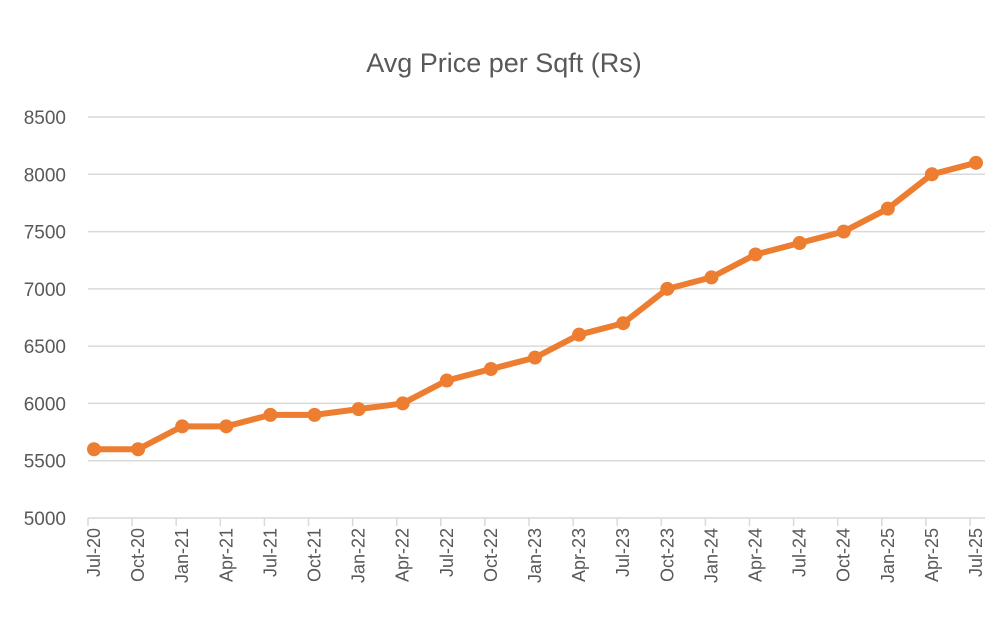 The height and width of the screenshot is (630, 1000). I want to click on x-tick-label: Jan-21, so click(182, 555).